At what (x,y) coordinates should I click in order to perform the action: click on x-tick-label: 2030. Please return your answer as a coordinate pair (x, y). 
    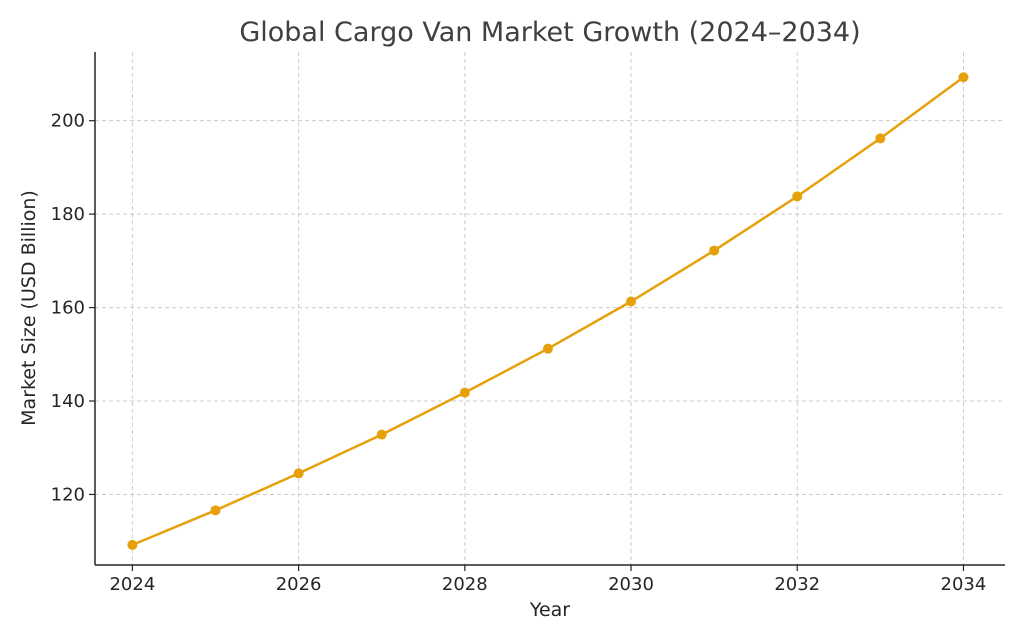
    Looking at the image, I should click on (631, 584).